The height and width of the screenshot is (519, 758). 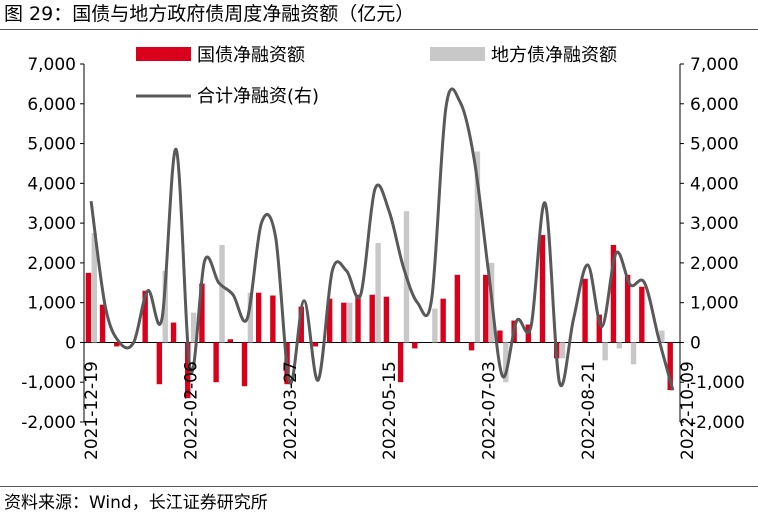 I want to click on top-rule, so click(x=379, y=29).